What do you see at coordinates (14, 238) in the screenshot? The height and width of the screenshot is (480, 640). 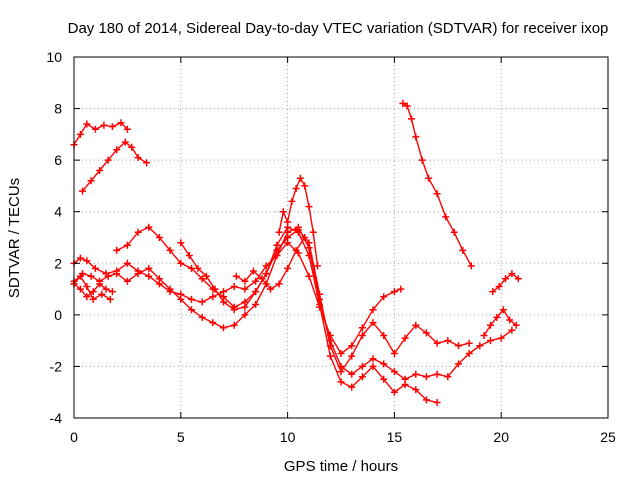 I see `y-axis-label: SDTVAR / TECUs` at bounding box center [14, 238].